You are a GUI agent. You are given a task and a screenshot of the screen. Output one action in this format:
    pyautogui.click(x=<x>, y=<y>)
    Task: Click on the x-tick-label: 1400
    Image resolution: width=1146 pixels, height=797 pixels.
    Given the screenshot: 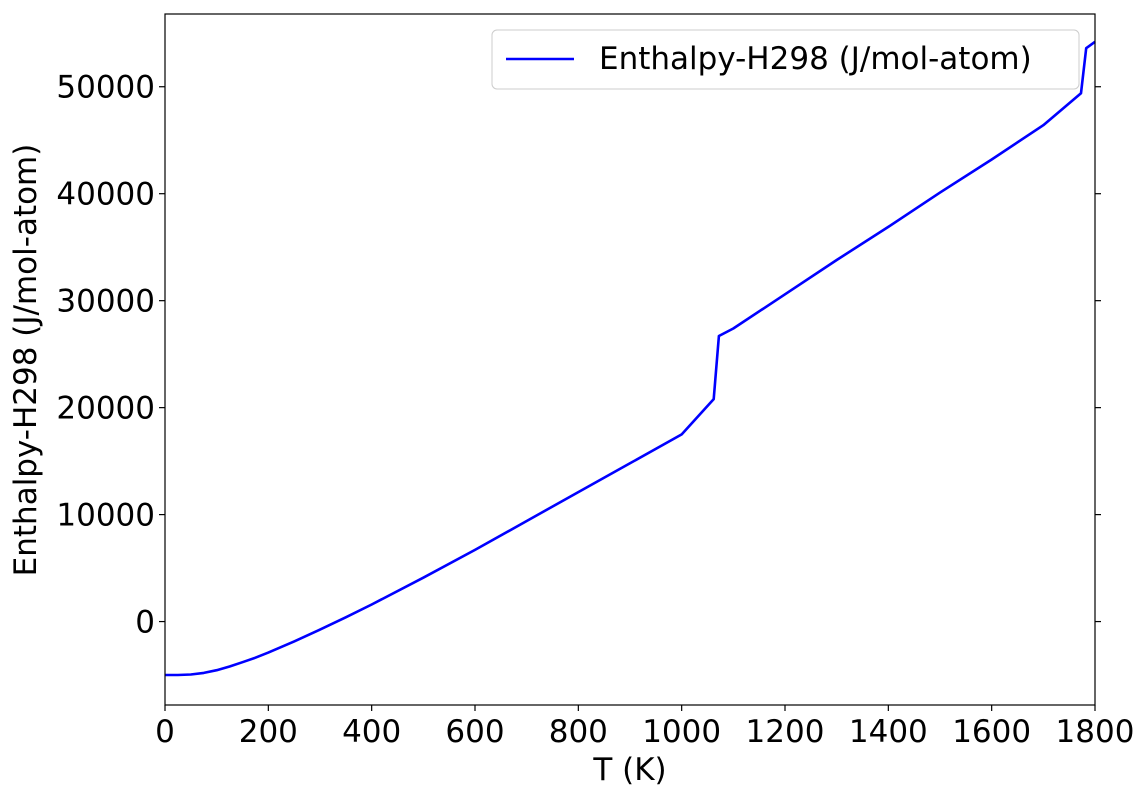 What is the action you would take?
    pyautogui.click(x=888, y=732)
    